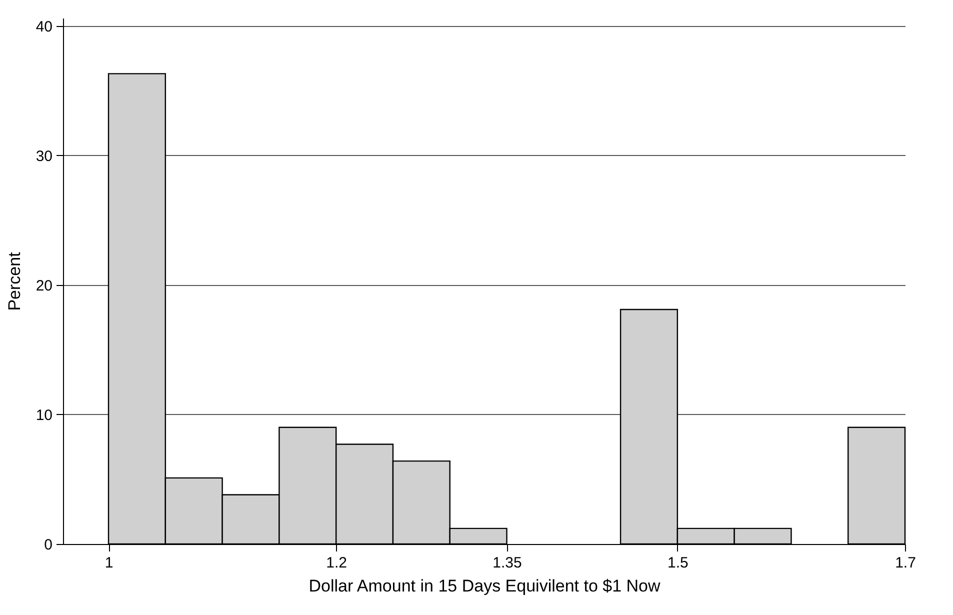 Image resolution: width=953 pixels, height=615 pixels. Describe the element at coordinates (109, 563) in the screenshot. I see `x-tick-label: 1` at that location.